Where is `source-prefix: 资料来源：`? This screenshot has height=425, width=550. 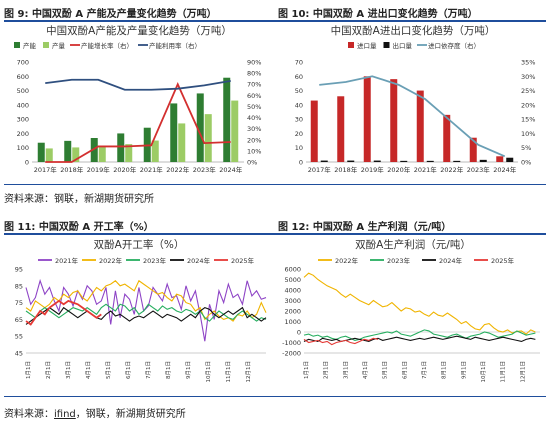 source-prefix: 资料来源： is located at coordinates (29, 414).